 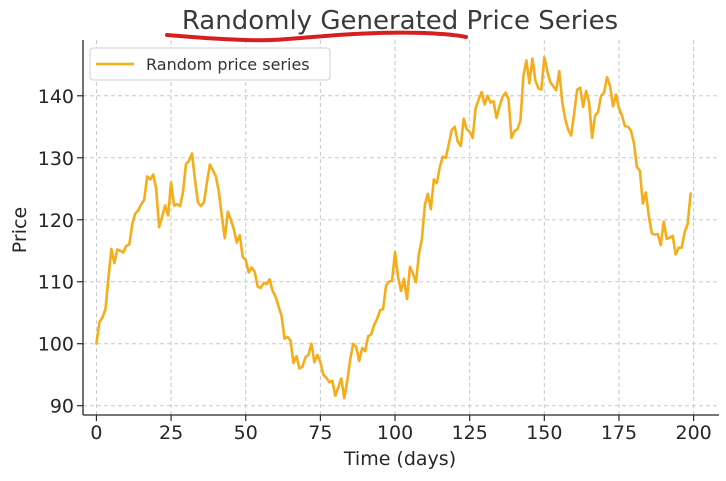 What do you see at coordinates (470, 433) in the screenshot?
I see `x-tick-label: 125` at bounding box center [470, 433].